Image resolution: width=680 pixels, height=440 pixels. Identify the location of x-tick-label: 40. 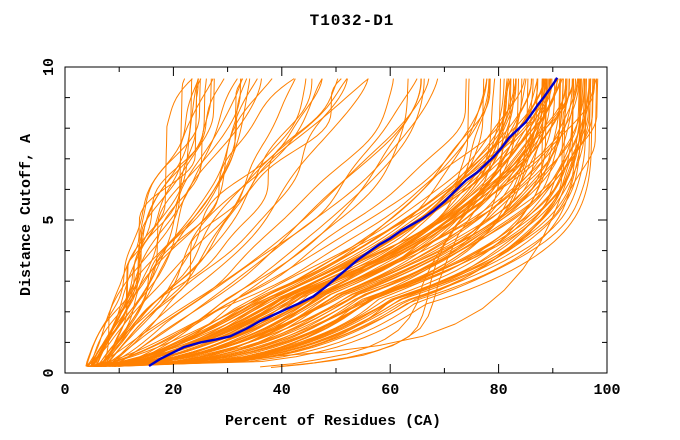
(282, 390).